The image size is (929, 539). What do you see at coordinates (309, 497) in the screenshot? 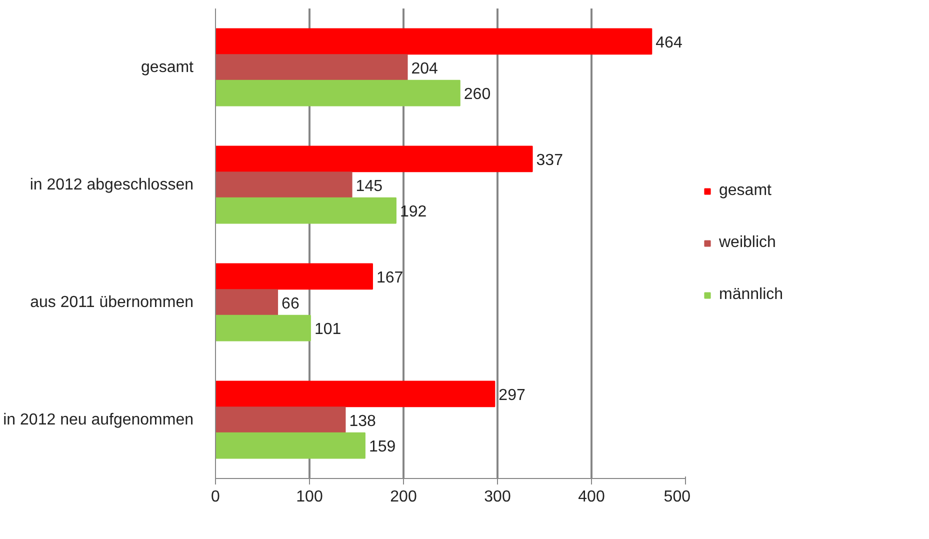
I see `x-tick-label: 100` at bounding box center [309, 497].